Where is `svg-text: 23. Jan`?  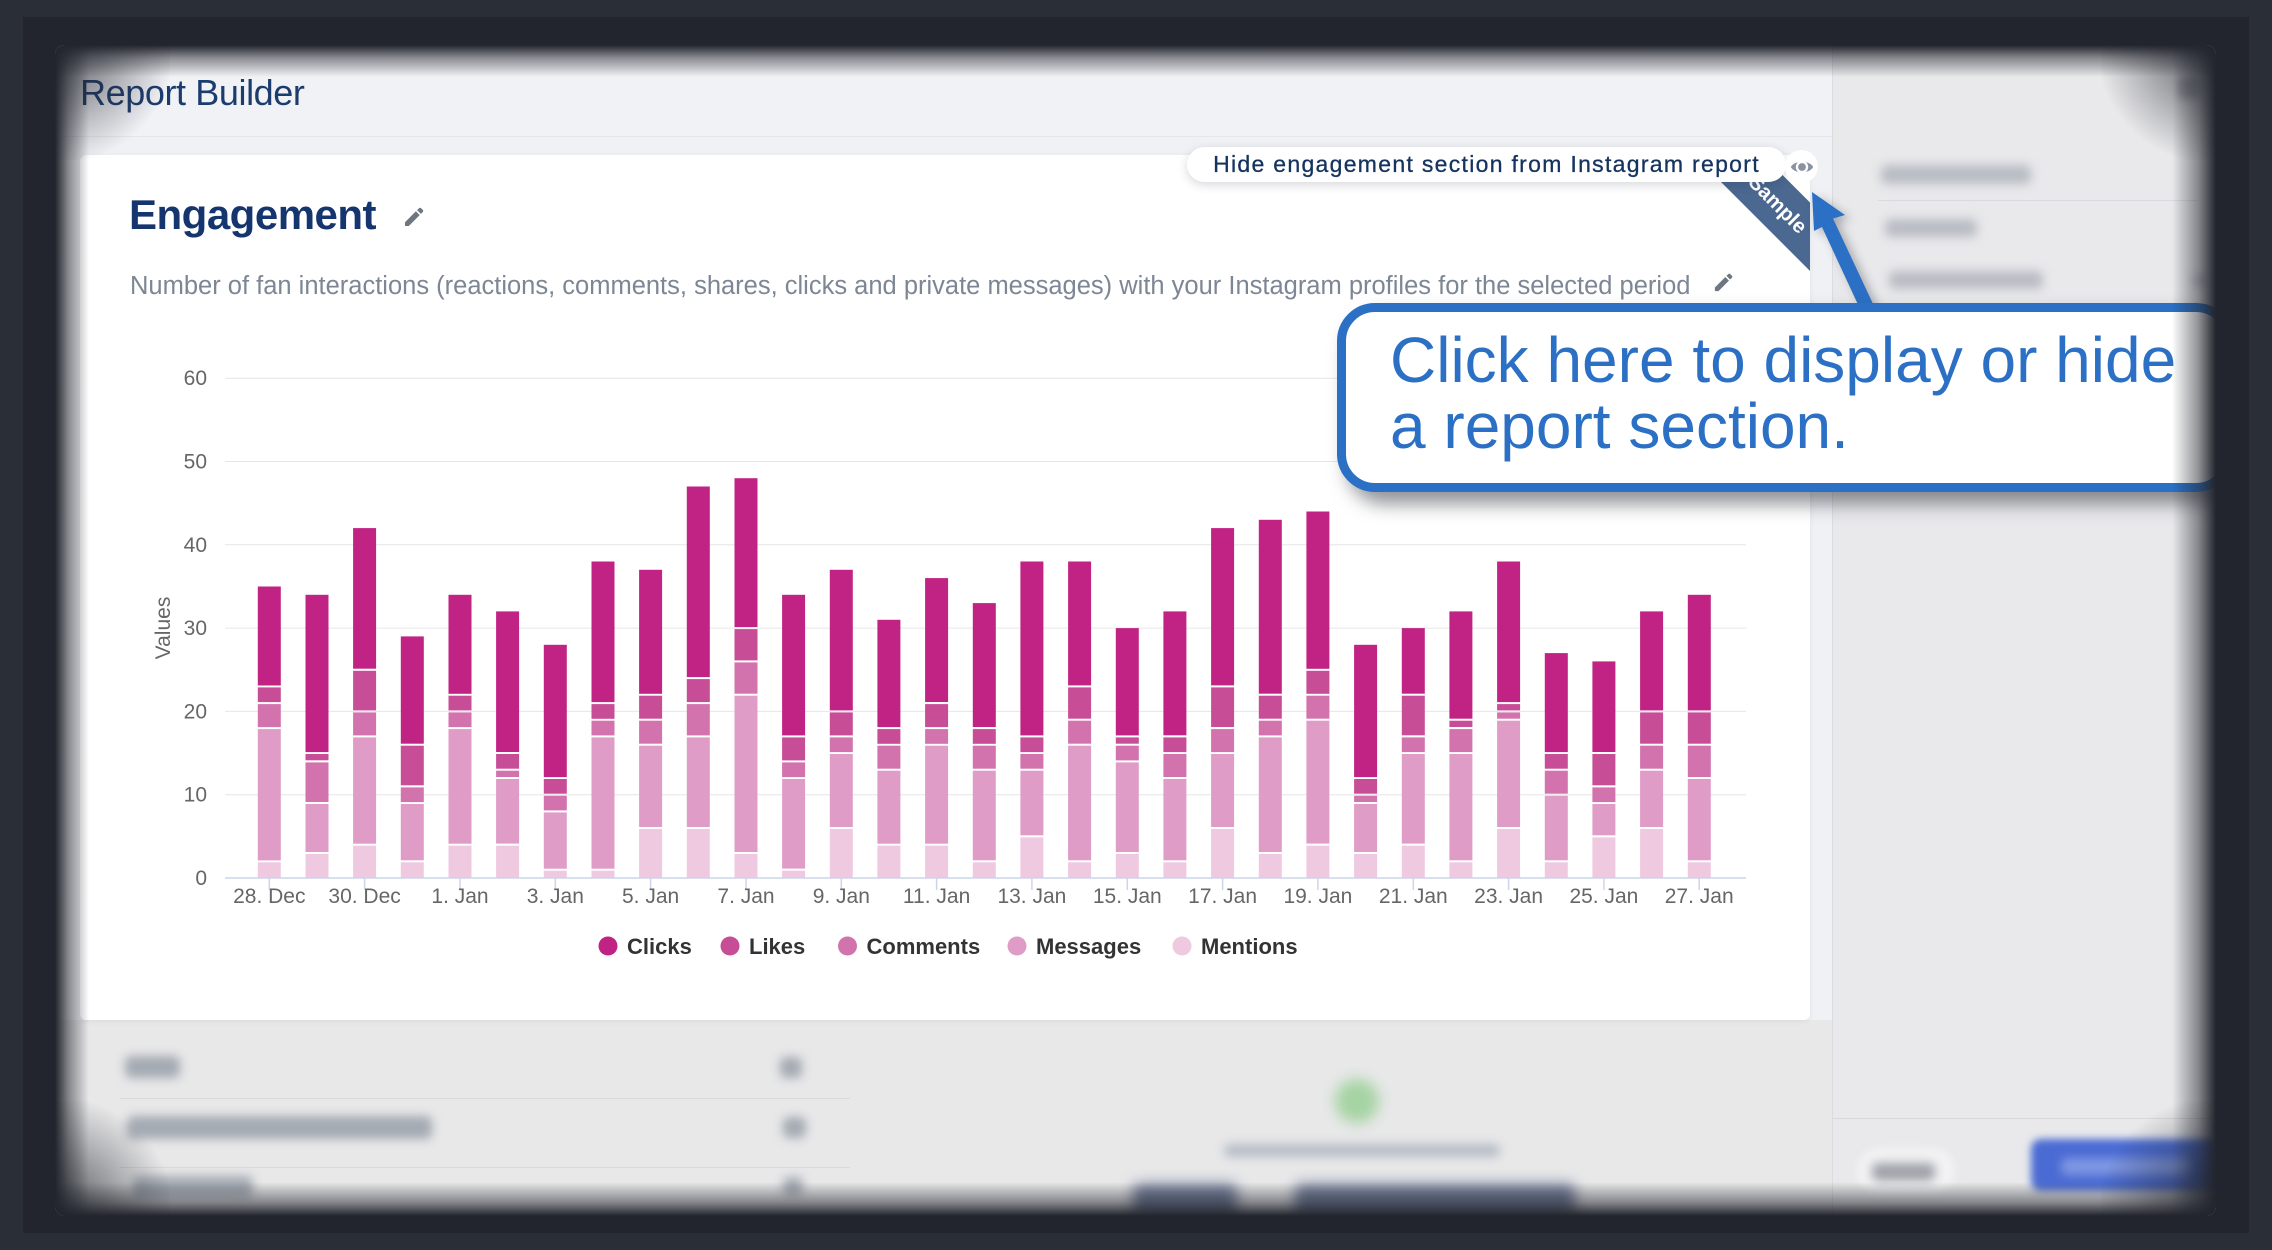 svg-text: 23. Jan is located at coordinates (1508, 896).